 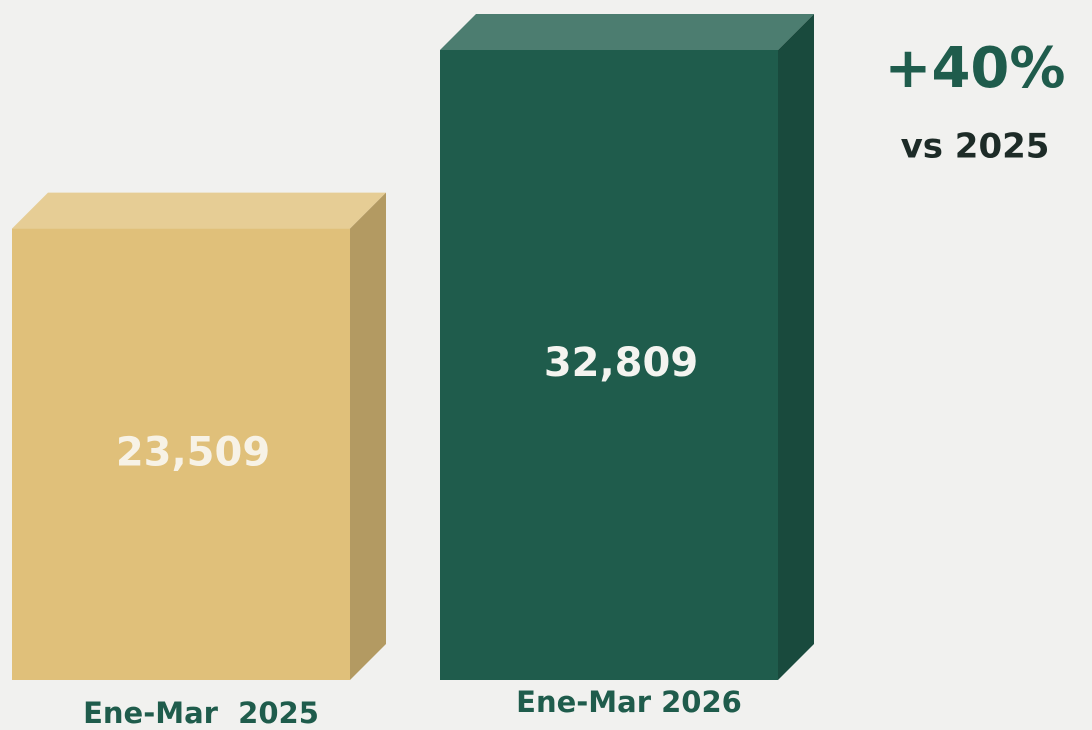 What do you see at coordinates (193, 452) in the screenshot?
I see `value-label: 23,509` at bounding box center [193, 452].